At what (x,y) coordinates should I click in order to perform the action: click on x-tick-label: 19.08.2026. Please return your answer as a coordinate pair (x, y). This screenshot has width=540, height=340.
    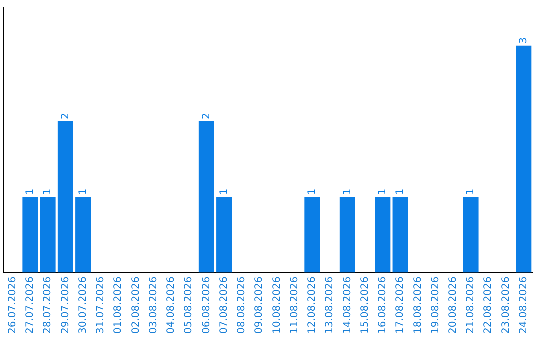
    Looking at the image, I should click on (436, 305).